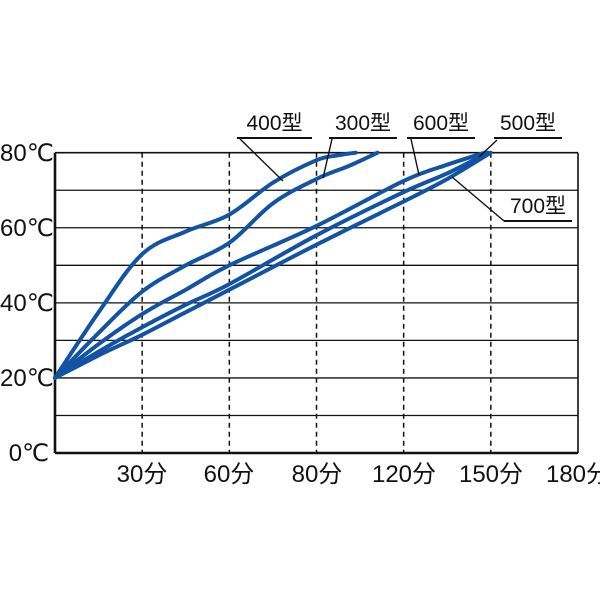  Describe the element at coordinates (363, 125) in the screenshot. I see `series-label-300: 300型` at that location.